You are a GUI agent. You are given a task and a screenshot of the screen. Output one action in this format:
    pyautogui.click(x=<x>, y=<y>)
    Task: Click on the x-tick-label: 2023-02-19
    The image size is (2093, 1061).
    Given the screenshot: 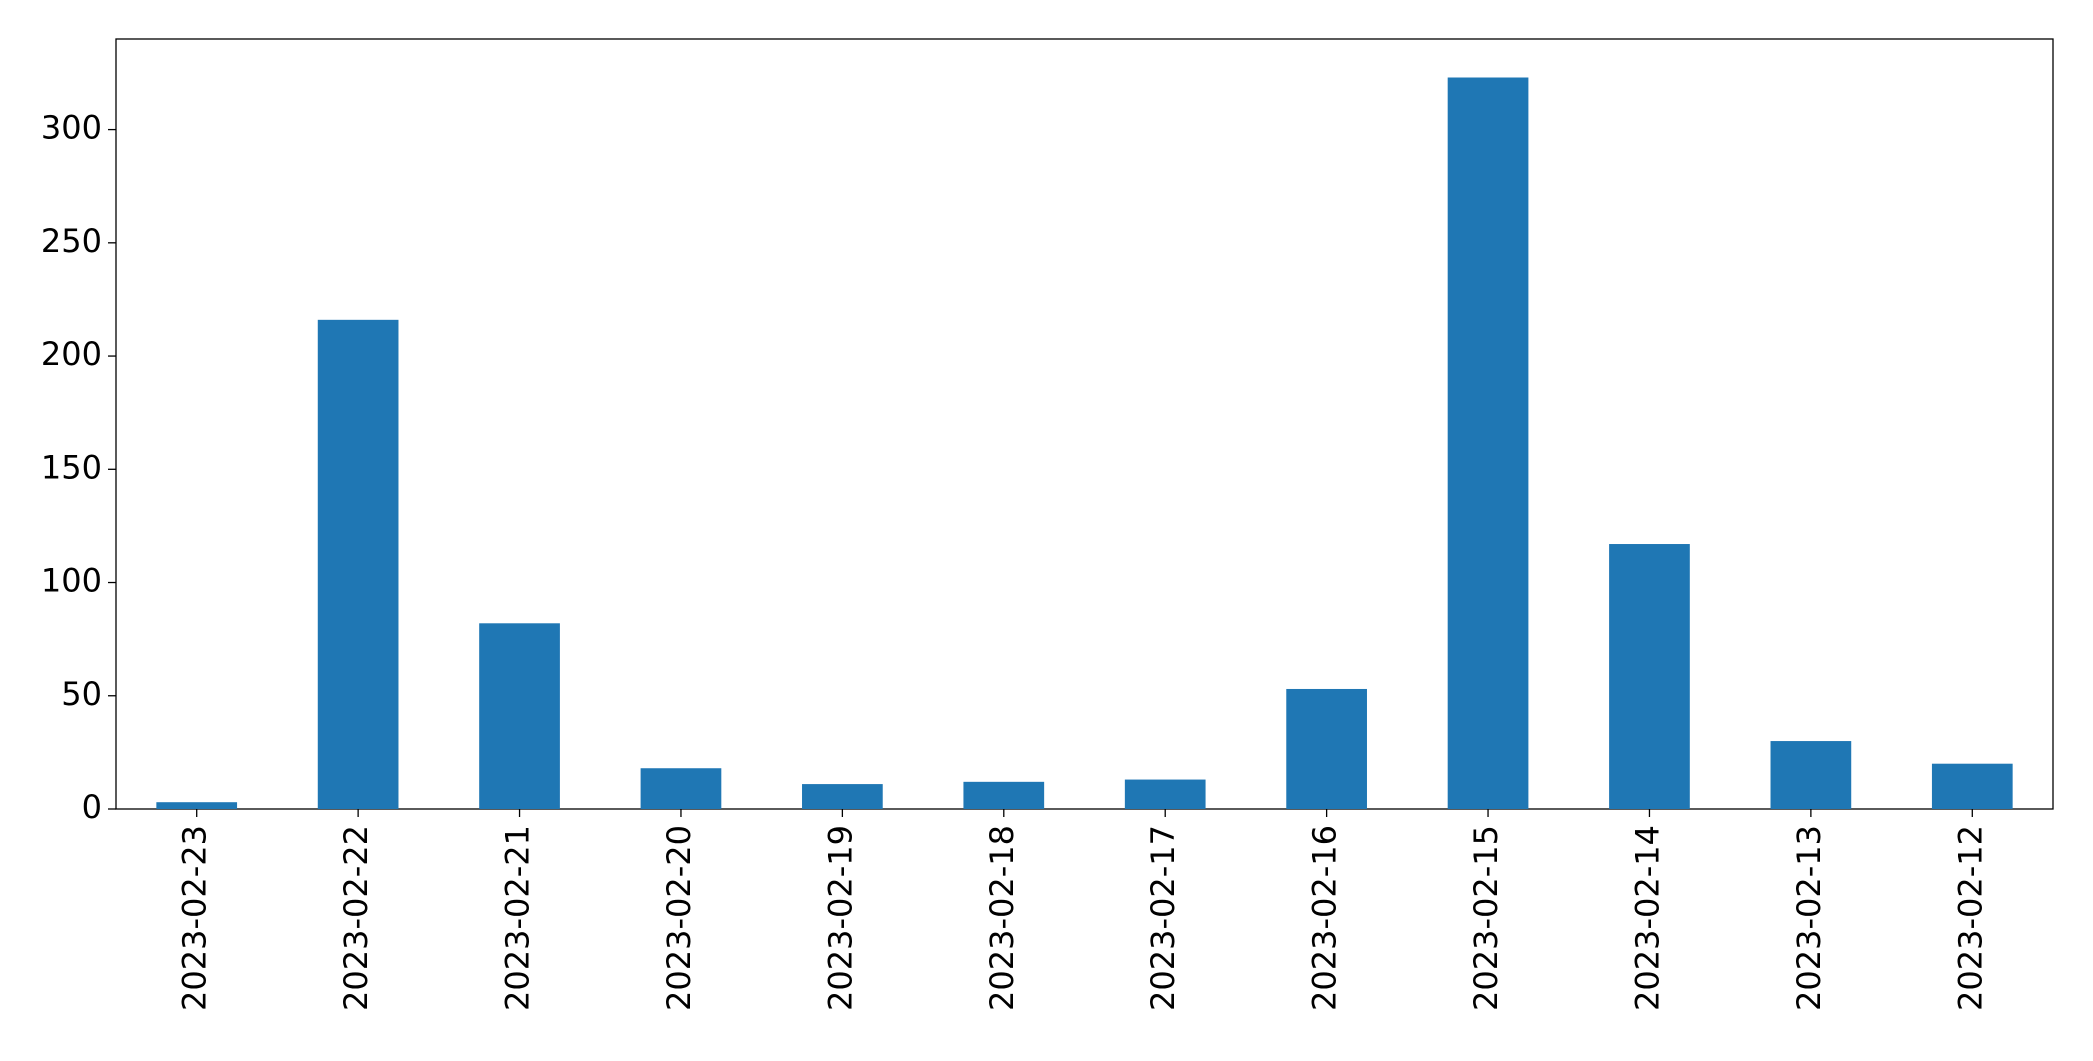 What is the action you would take?
    pyautogui.click(x=840, y=918)
    